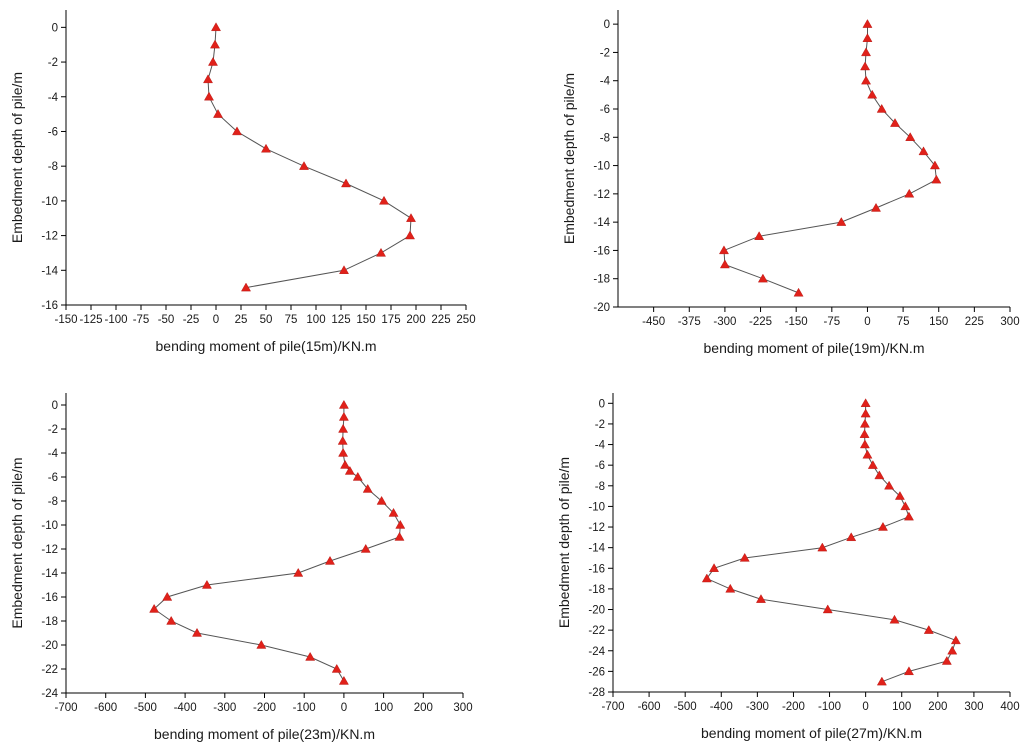  What do you see at coordinates (596, 672) in the screenshot?
I see `y-tick-label: -26` at bounding box center [596, 672].